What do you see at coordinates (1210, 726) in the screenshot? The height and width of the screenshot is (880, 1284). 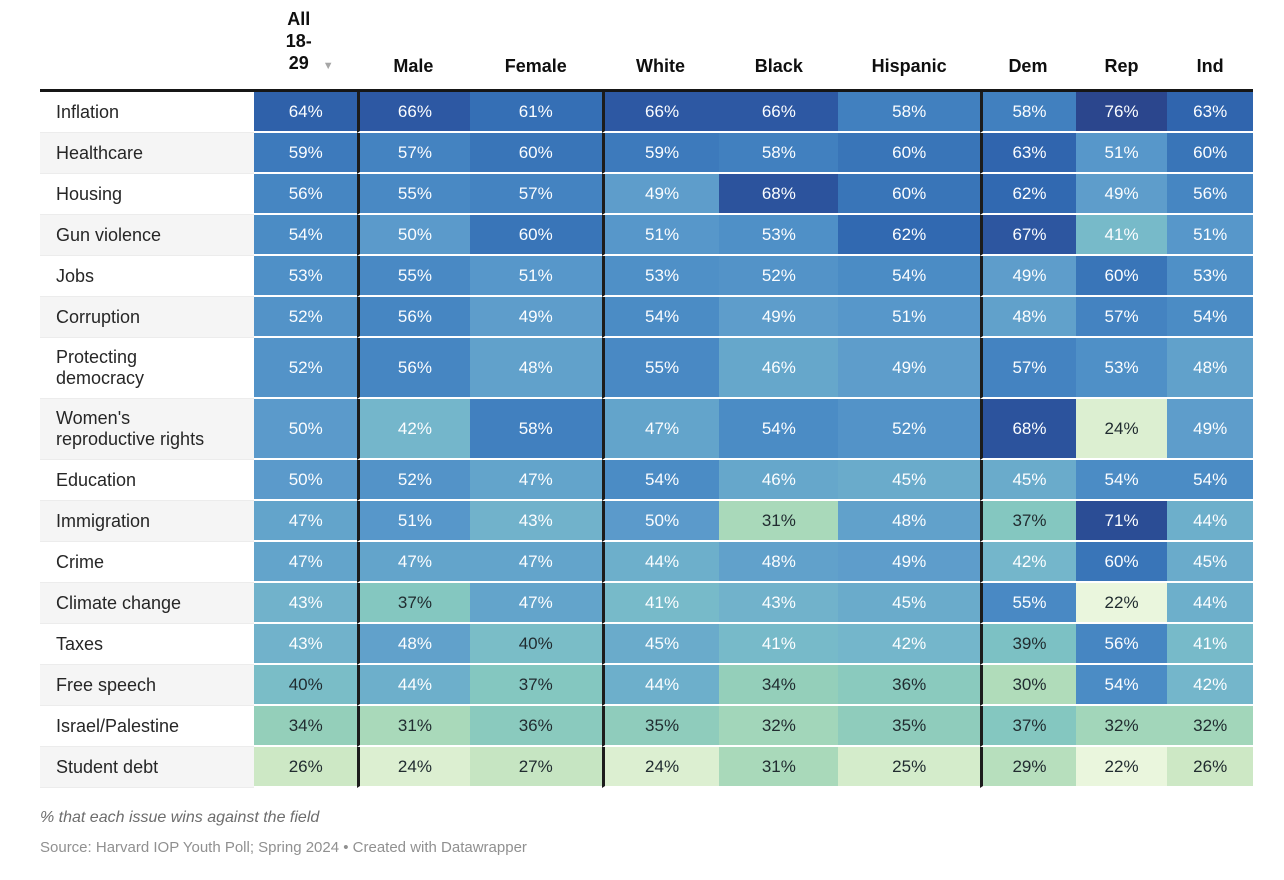 I see `heatmap-cell-israel-palestine-ind: 32%` at bounding box center [1210, 726].